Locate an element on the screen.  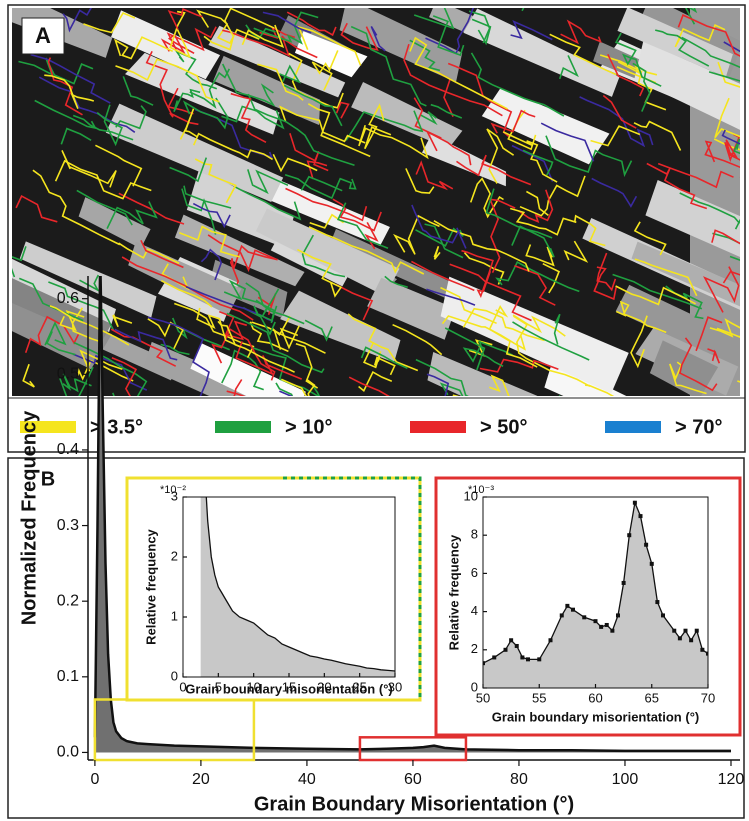
y-tick-label: 3 is located at coordinates (174, 495).